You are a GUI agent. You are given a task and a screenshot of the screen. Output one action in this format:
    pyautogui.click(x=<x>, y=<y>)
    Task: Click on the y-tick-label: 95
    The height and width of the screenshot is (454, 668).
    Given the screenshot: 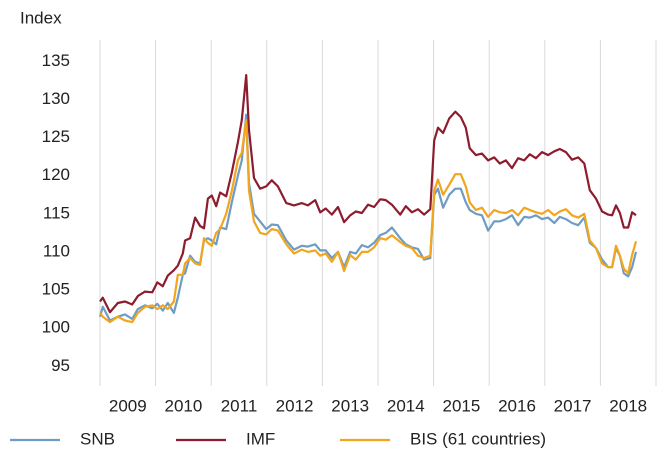 What is the action you would take?
    pyautogui.click(x=60, y=365)
    